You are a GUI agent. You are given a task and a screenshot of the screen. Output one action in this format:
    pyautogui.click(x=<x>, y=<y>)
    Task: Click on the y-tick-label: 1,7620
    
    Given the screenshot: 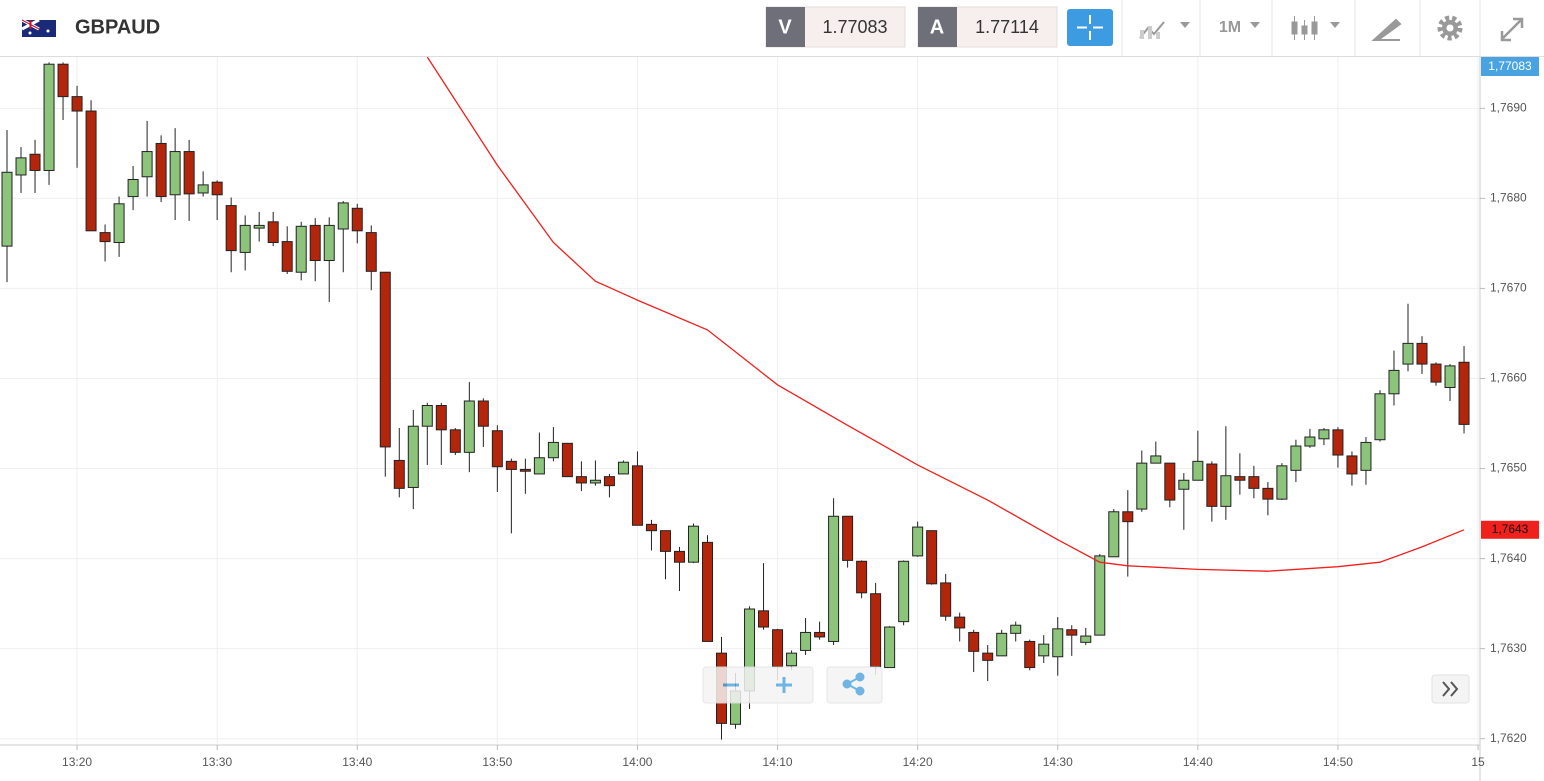 What is the action you would take?
    pyautogui.click(x=1508, y=738)
    